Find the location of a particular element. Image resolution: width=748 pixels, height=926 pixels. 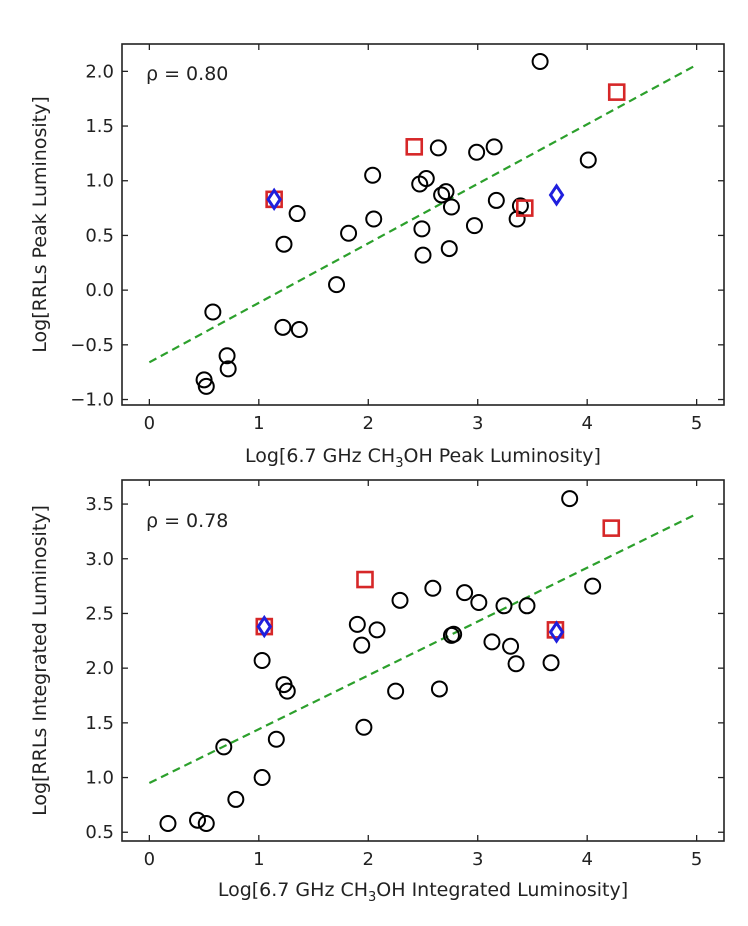

y-tick-label: 3.5 is located at coordinates (99, 504).